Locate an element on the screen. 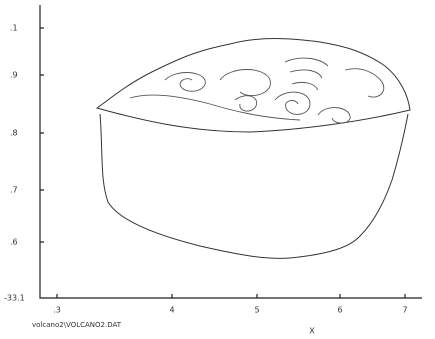 The width and height of the screenshot is (435, 339). x-tick-label: .3 is located at coordinates (57, 310).